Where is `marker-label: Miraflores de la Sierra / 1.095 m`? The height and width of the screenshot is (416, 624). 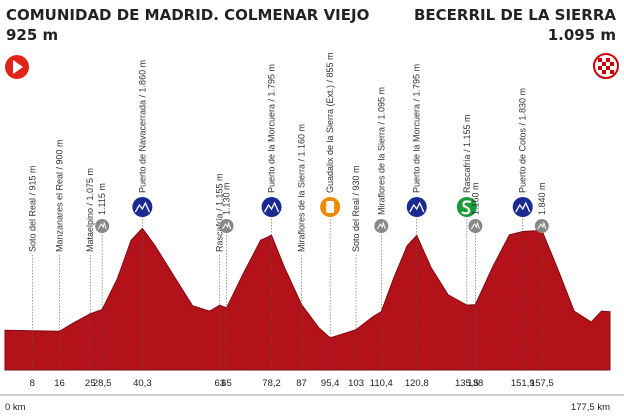
marker-label: Miraflores de la Sierra / 1.095 m is located at coordinates (381, 151).